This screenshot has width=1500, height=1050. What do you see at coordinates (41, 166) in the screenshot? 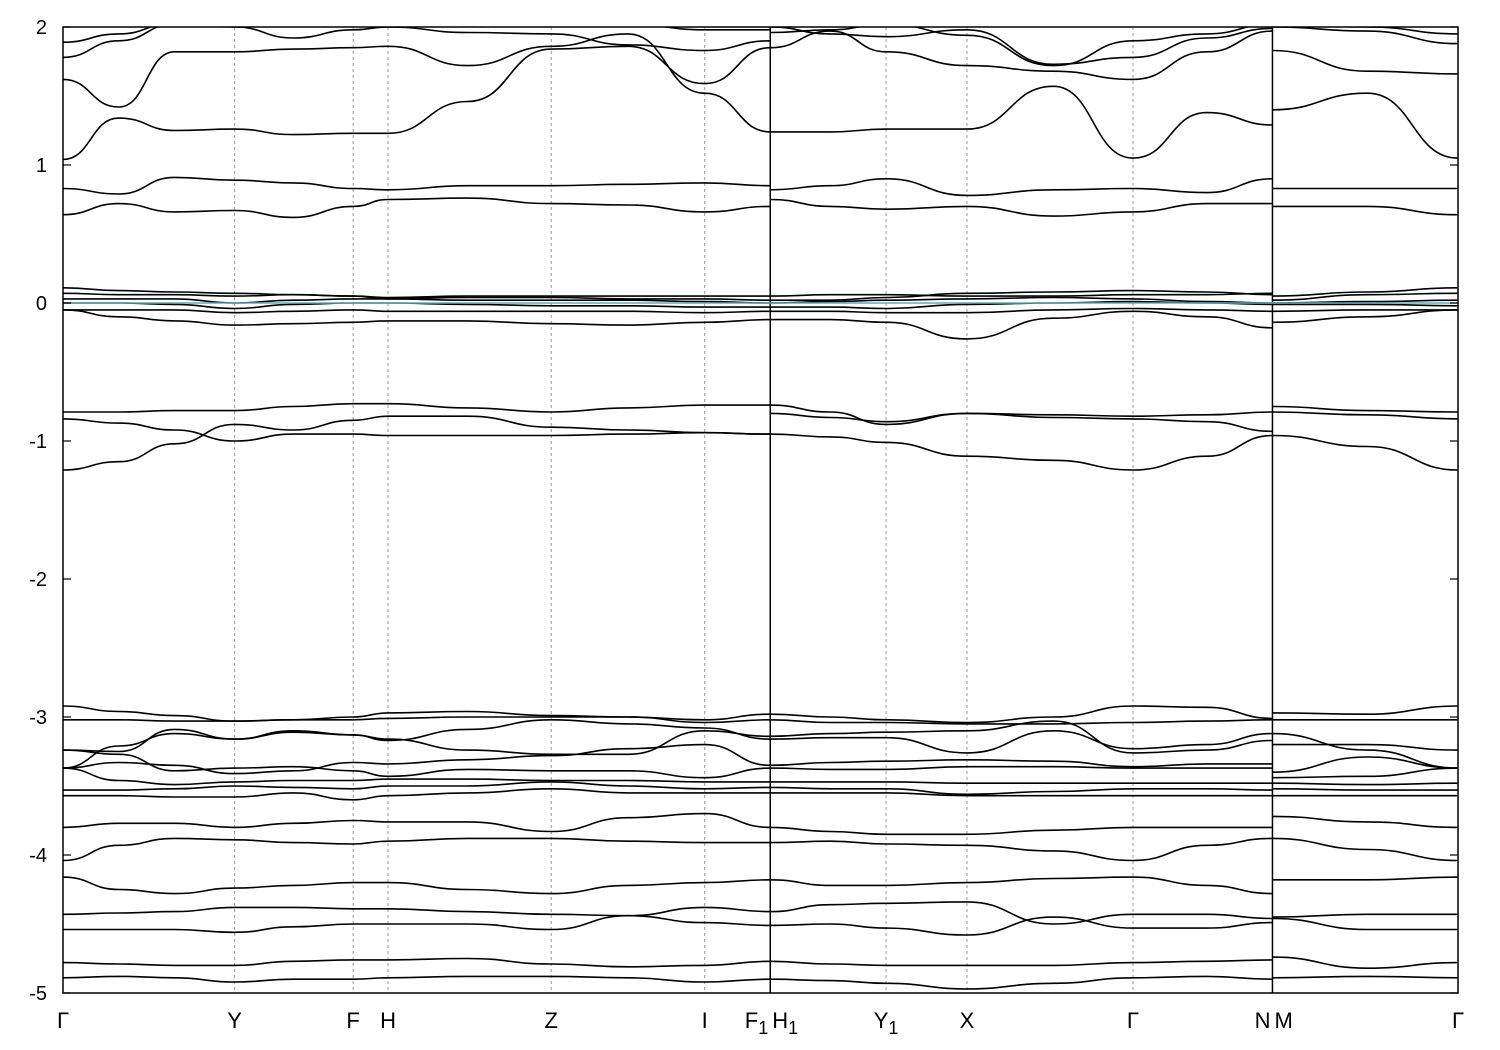
I see `ytick-label: 1` at bounding box center [41, 166].